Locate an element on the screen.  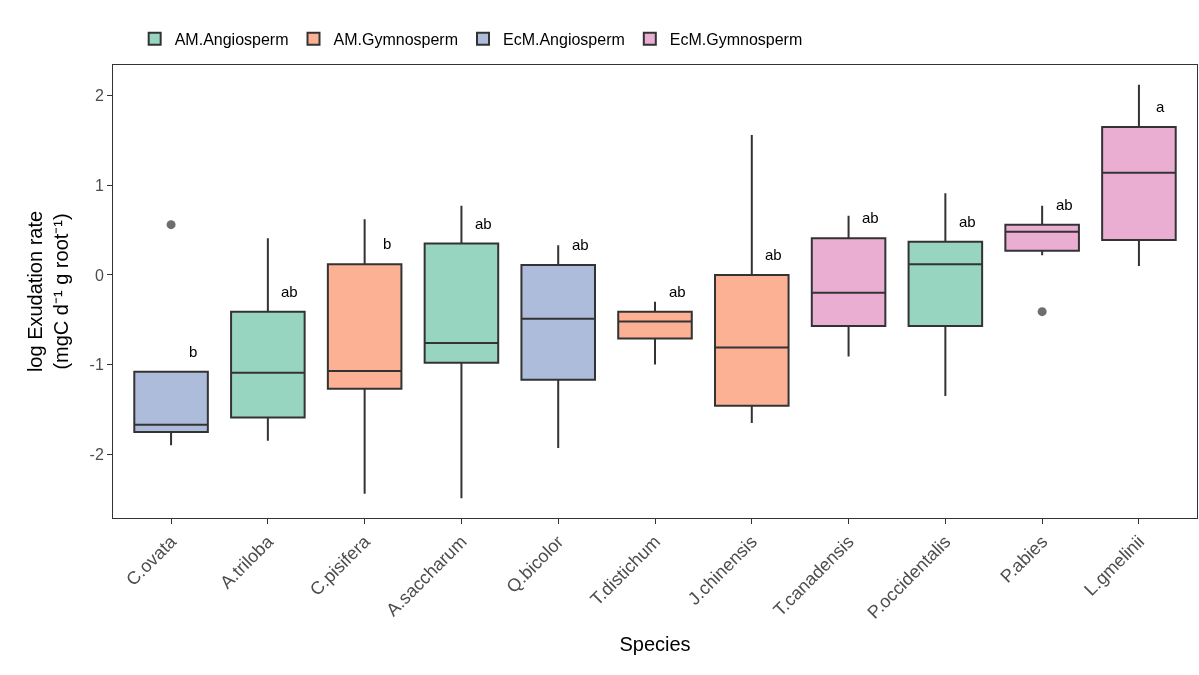
y-tick-label: -2 is located at coordinates (96, 454).